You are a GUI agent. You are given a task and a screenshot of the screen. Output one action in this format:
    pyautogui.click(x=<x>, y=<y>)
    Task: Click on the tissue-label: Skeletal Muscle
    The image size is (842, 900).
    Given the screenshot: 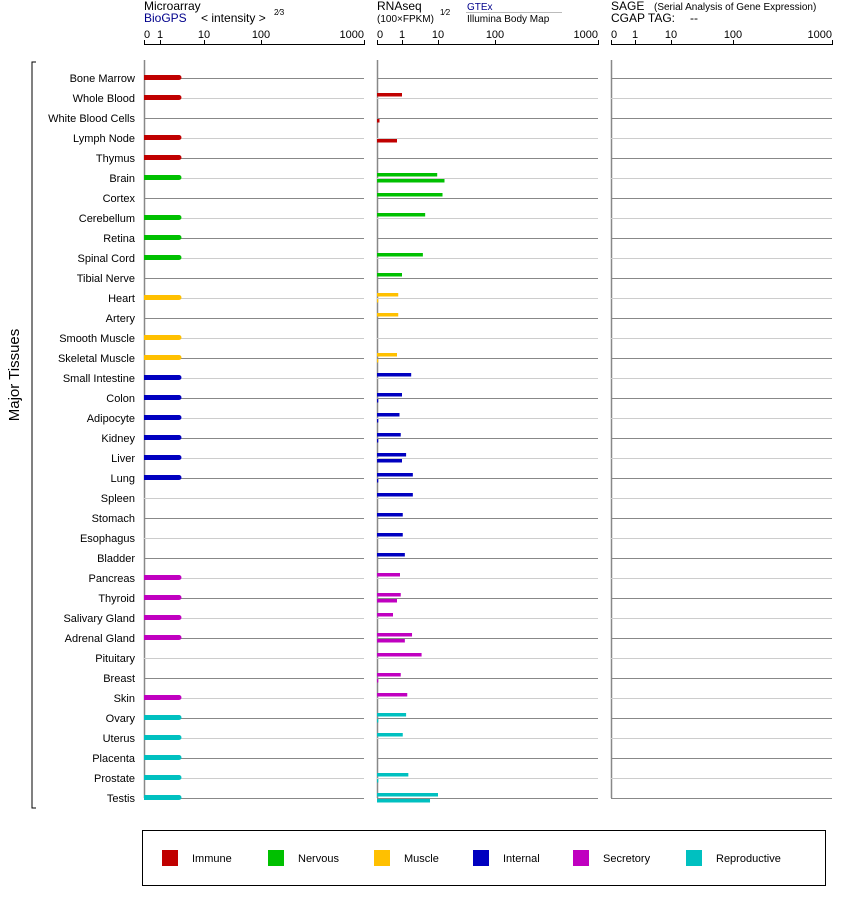 What is the action you would take?
    pyautogui.click(x=96, y=359)
    